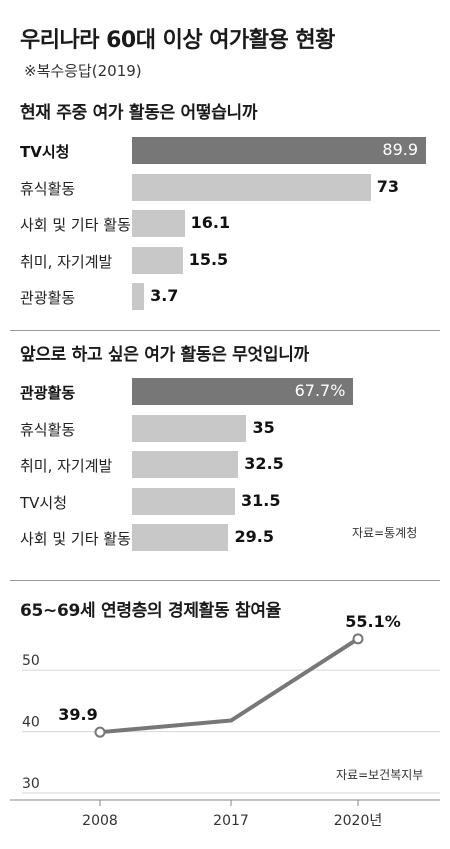 The image size is (450, 849). What do you see at coordinates (373, 623) in the screenshot?
I see `data-label: 55.1%` at bounding box center [373, 623].